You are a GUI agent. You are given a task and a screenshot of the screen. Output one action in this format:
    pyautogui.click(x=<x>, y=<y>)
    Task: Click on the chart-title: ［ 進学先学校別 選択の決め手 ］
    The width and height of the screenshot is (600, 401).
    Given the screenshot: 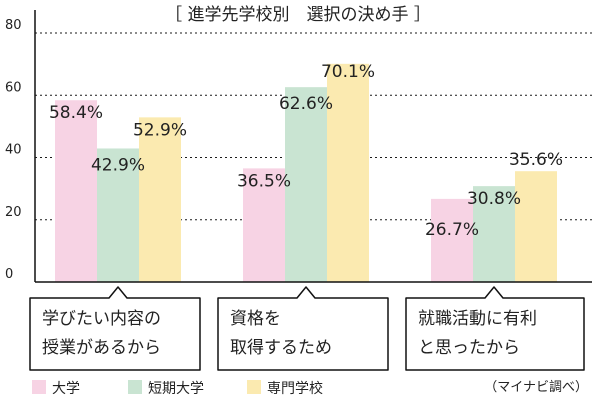 What is the action you would take?
    pyautogui.click(x=298, y=15)
    